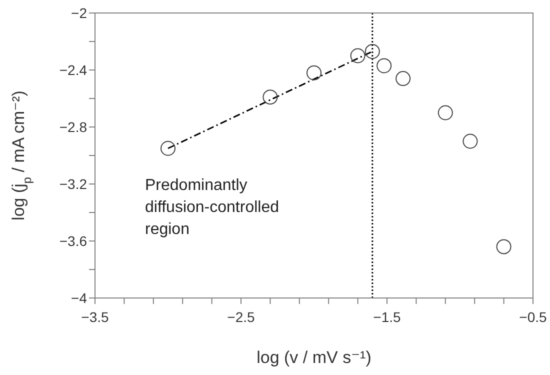 The width and height of the screenshot is (550, 375). I want to click on y-tick-label: −3.2, so click(73, 184).